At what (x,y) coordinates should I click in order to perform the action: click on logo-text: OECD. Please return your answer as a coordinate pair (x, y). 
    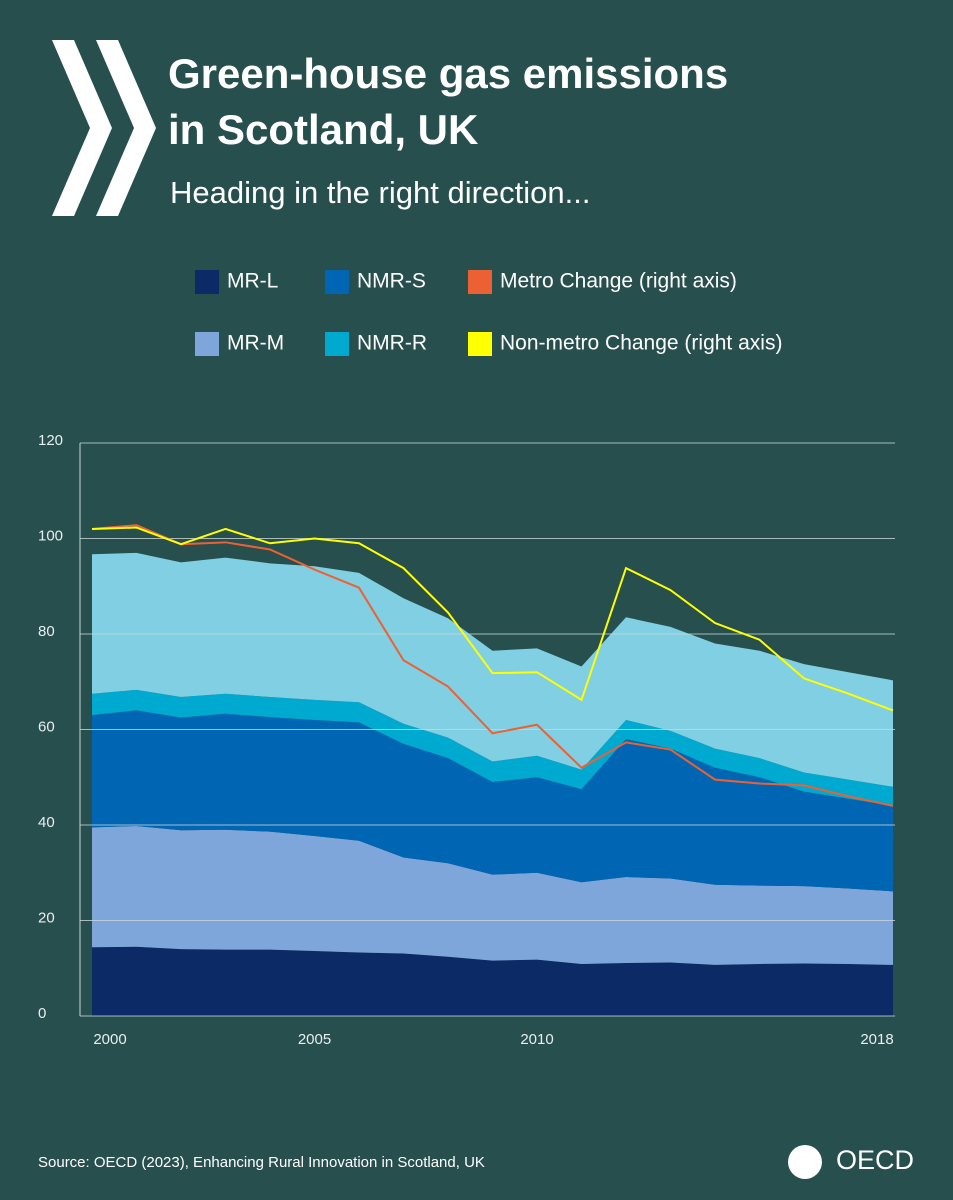
    Looking at the image, I should click on (875, 1160).